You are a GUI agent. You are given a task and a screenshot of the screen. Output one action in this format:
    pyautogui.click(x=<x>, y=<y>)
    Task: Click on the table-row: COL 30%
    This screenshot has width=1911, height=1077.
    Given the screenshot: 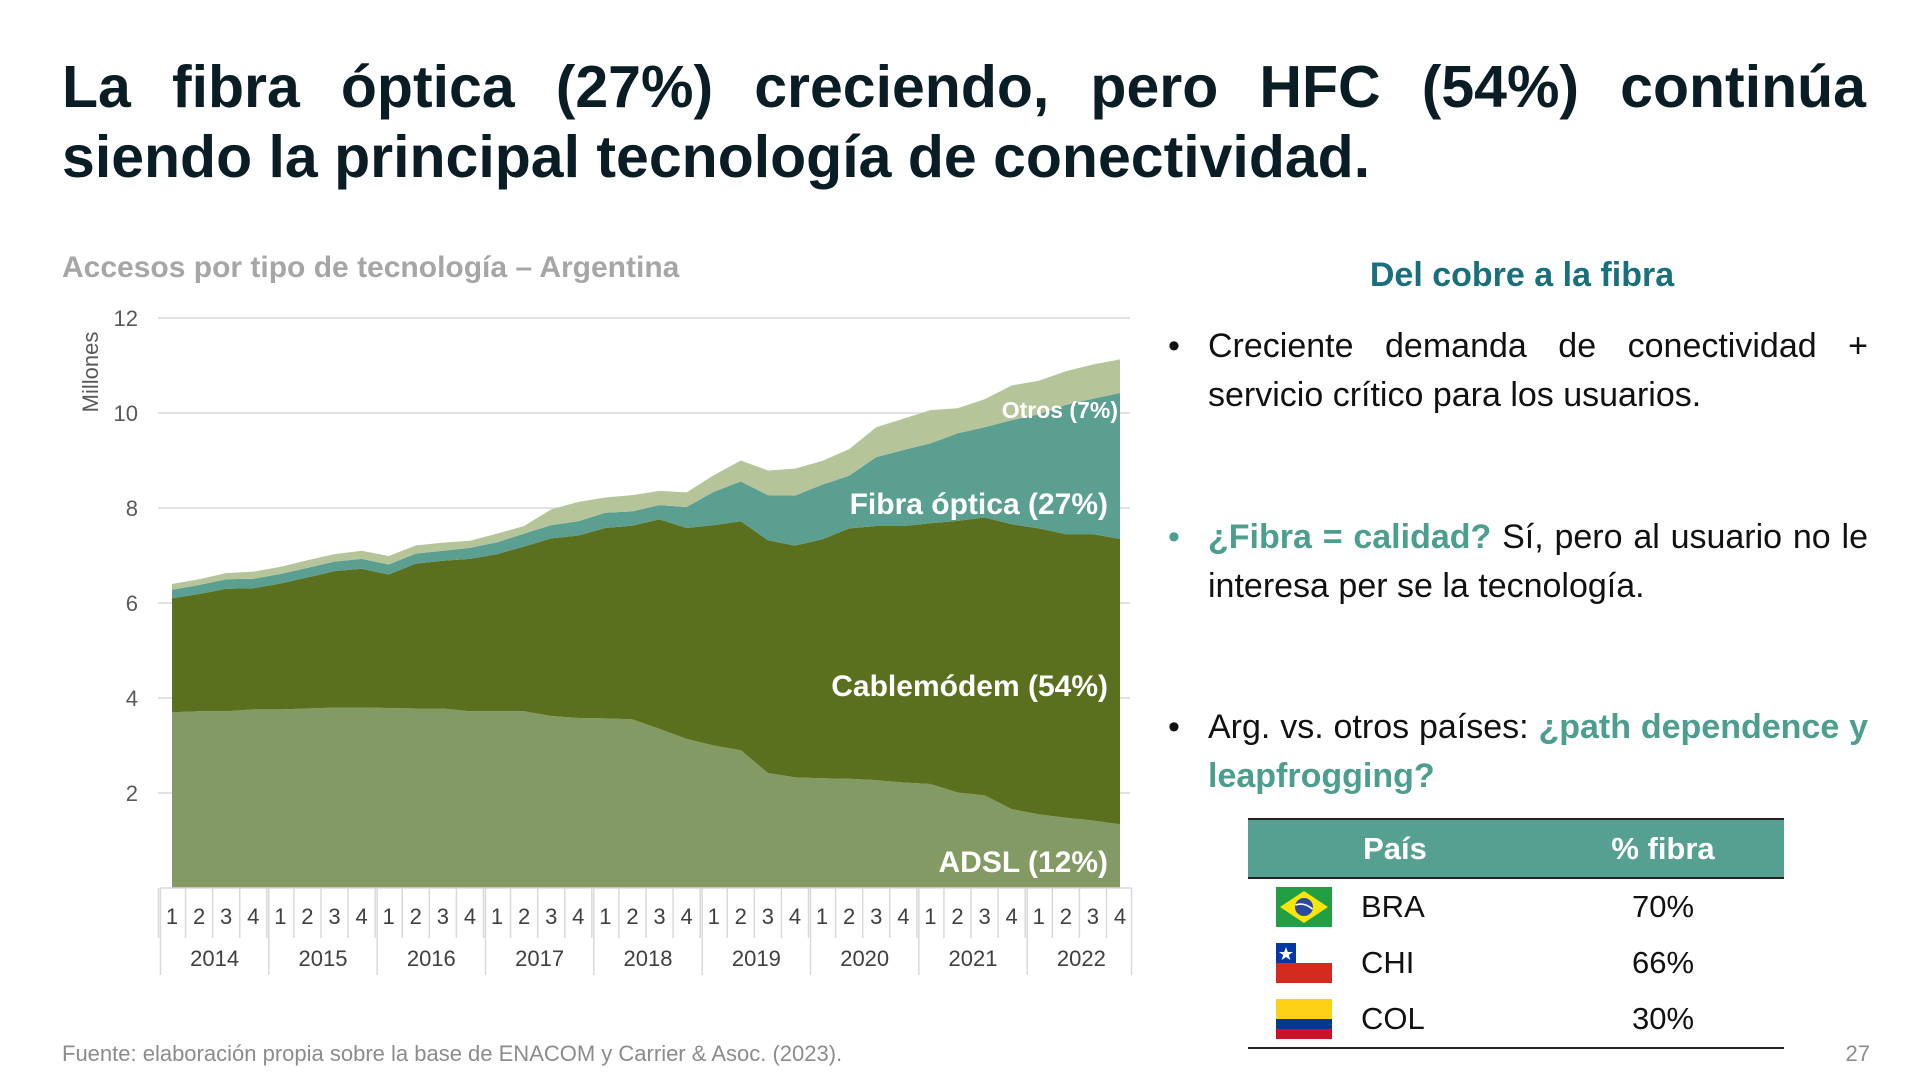 What is the action you would take?
    pyautogui.click(x=1516, y=1020)
    